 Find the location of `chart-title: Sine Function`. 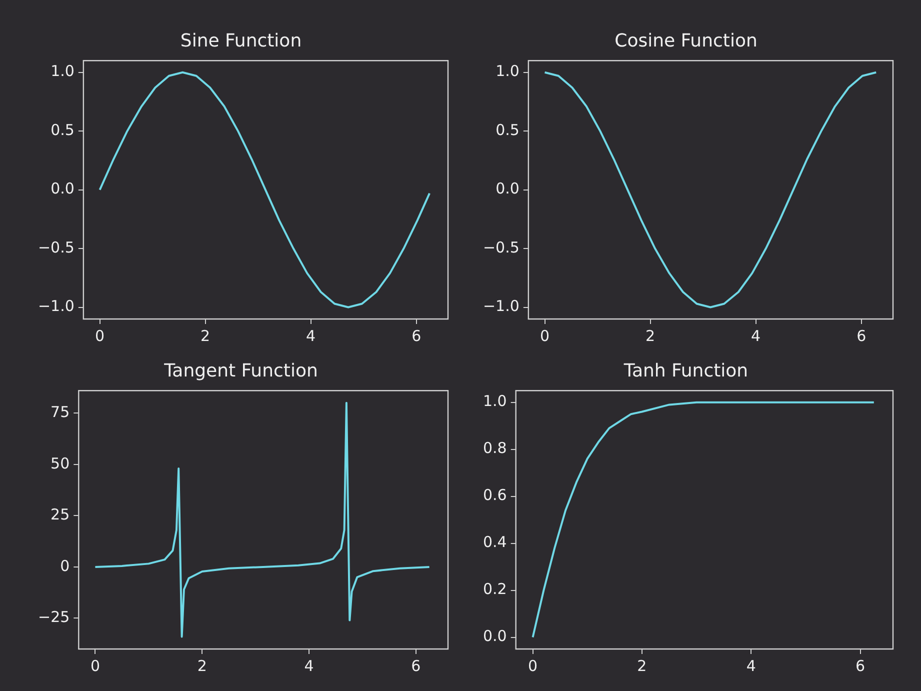

chart-title: Sine Function is located at coordinates (241, 41).